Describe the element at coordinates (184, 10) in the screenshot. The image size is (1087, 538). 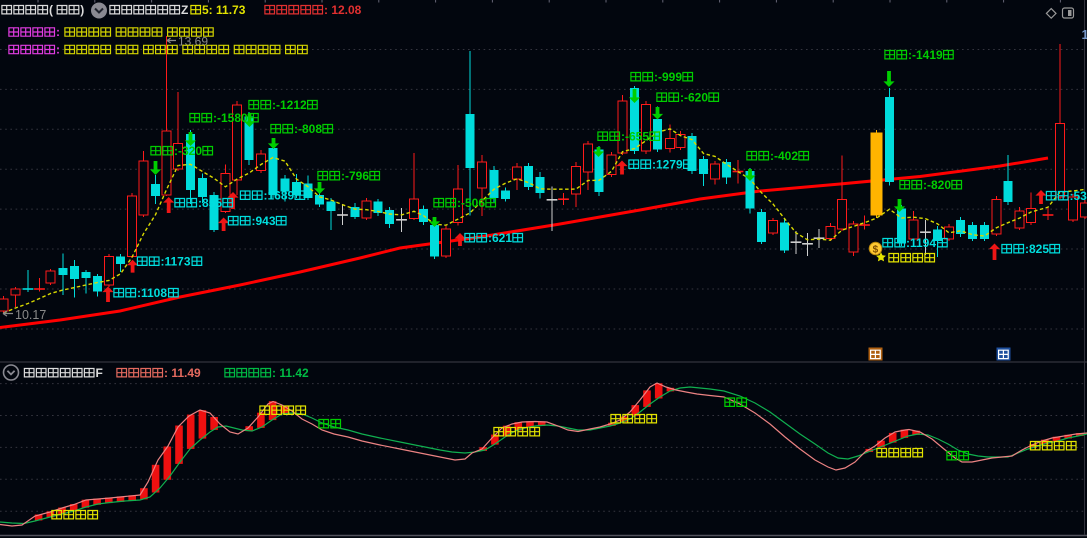
I see `svg-text: Z` at that location.